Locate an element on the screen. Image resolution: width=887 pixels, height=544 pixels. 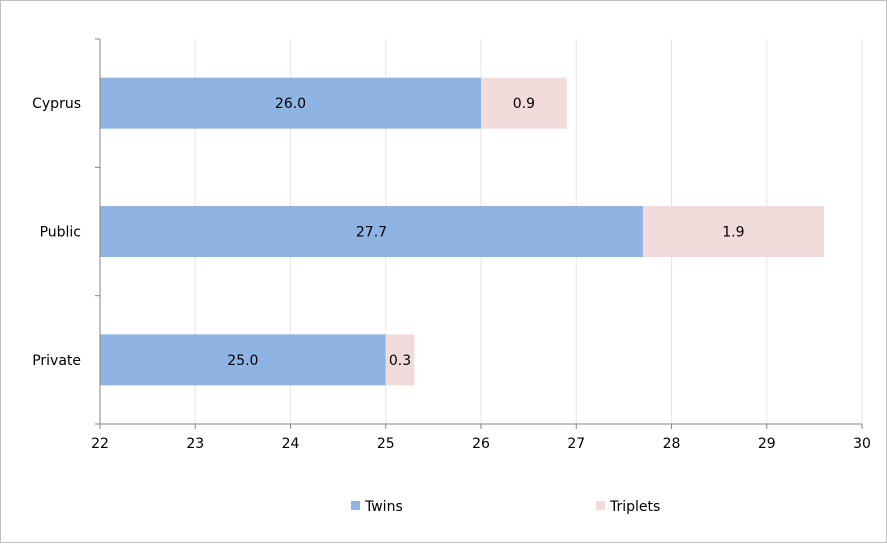
legend-label-twins: Twins is located at coordinates (383, 507).